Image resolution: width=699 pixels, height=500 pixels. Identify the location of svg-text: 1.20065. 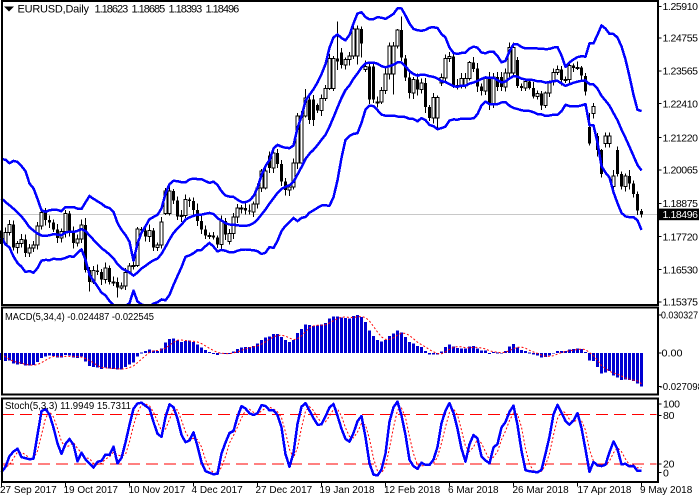
(681, 171).